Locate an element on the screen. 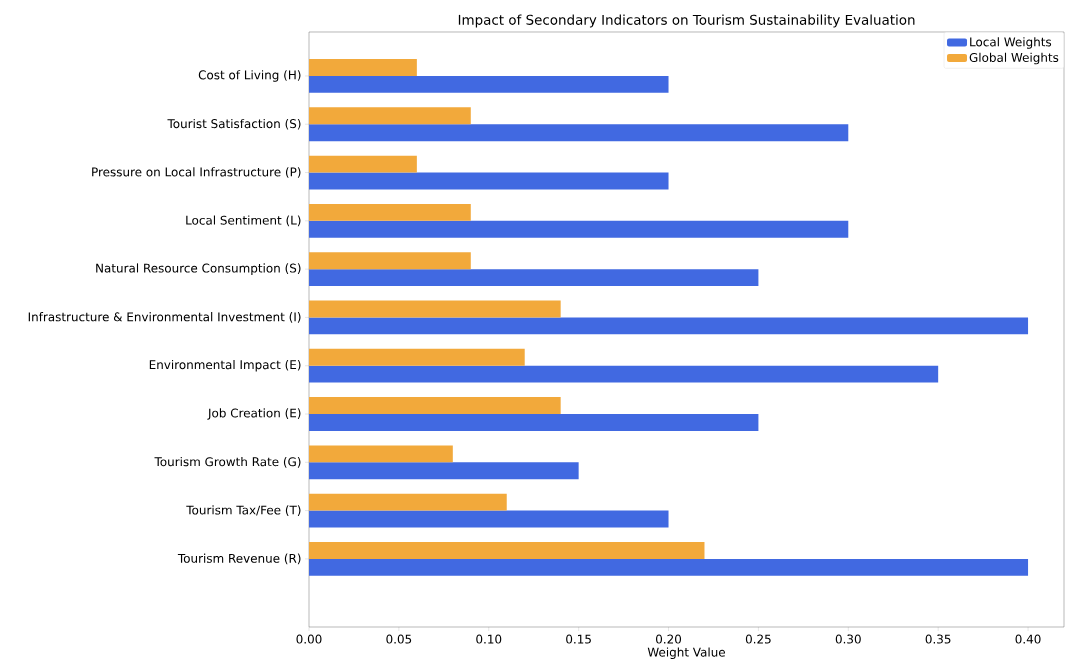  y-tick-label: Tourist Satisfaction (S) is located at coordinates (234, 124).